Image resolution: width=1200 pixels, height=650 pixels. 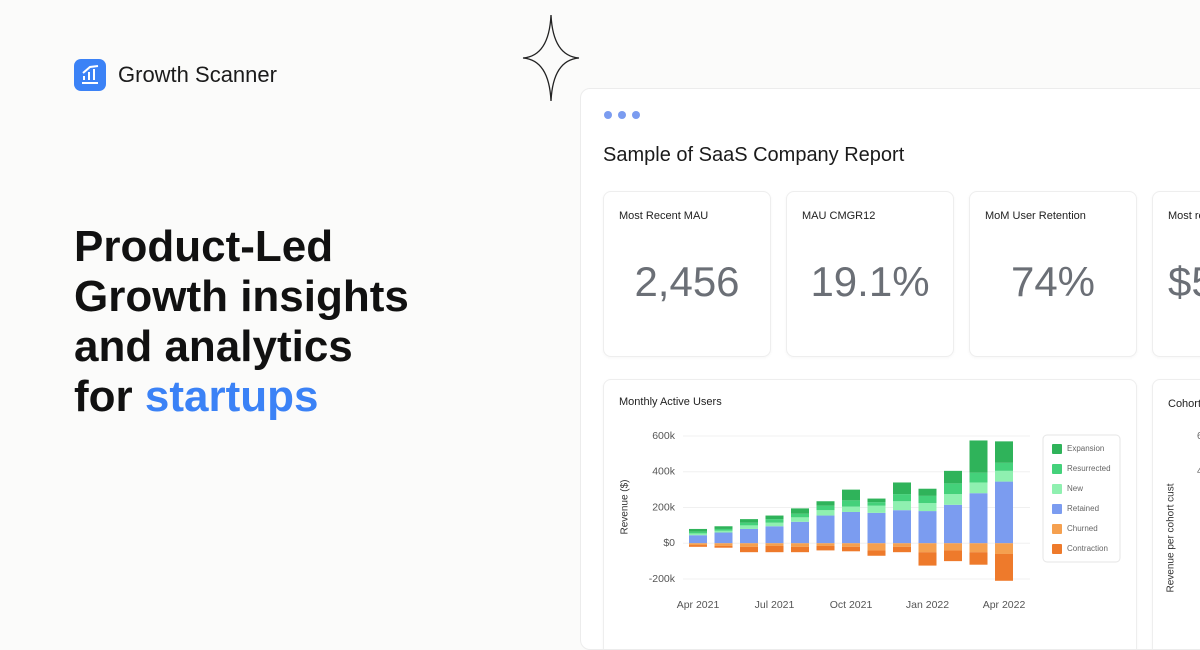 What do you see at coordinates (870, 281) in the screenshot?
I see `kpi-value: 19.1%` at bounding box center [870, 281].